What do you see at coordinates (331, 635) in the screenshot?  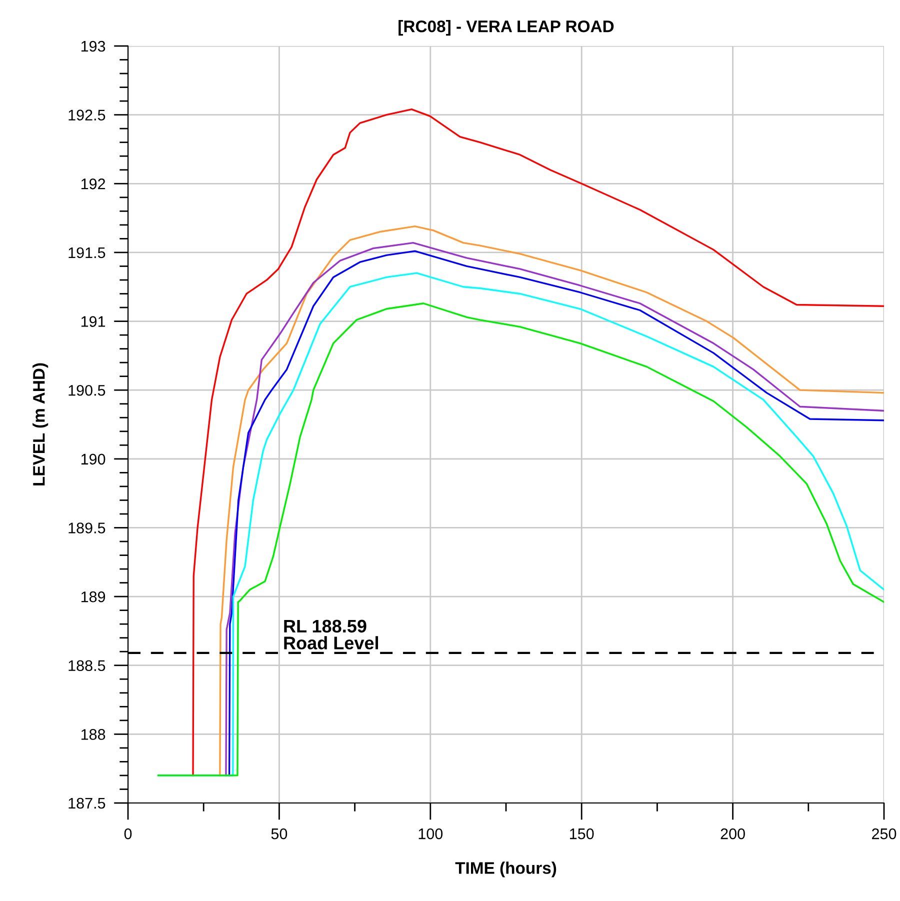 I see `ref-line-label: RL 188.59 Road Level` at bounding box center [331, 635].